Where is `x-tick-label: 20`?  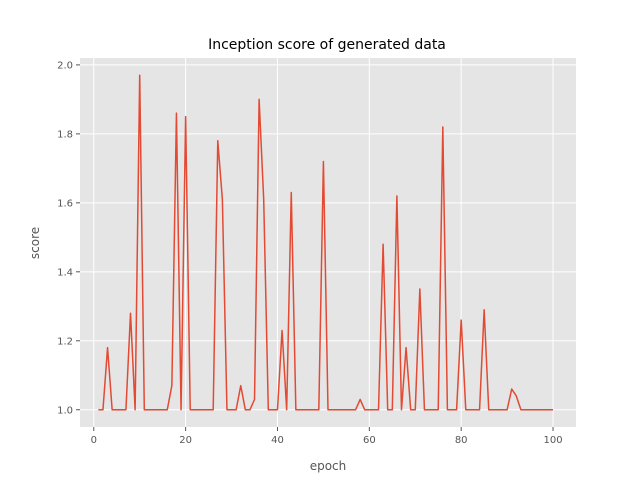 x-tick-label: 20 is located at coordinates (185, 440).